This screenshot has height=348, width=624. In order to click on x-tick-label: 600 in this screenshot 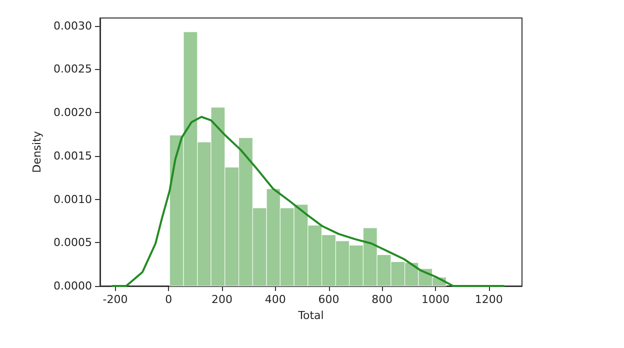, I will do `click(329, 299)`.